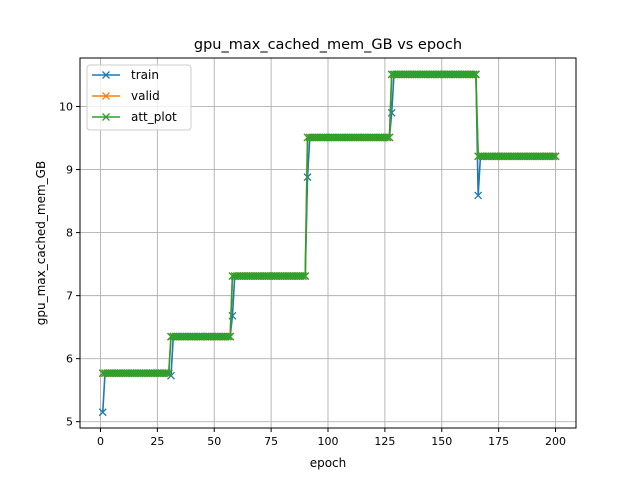  Describe the element at coordinates (145, 96) in the screenshot. I see `legend-label: valid` at that location.